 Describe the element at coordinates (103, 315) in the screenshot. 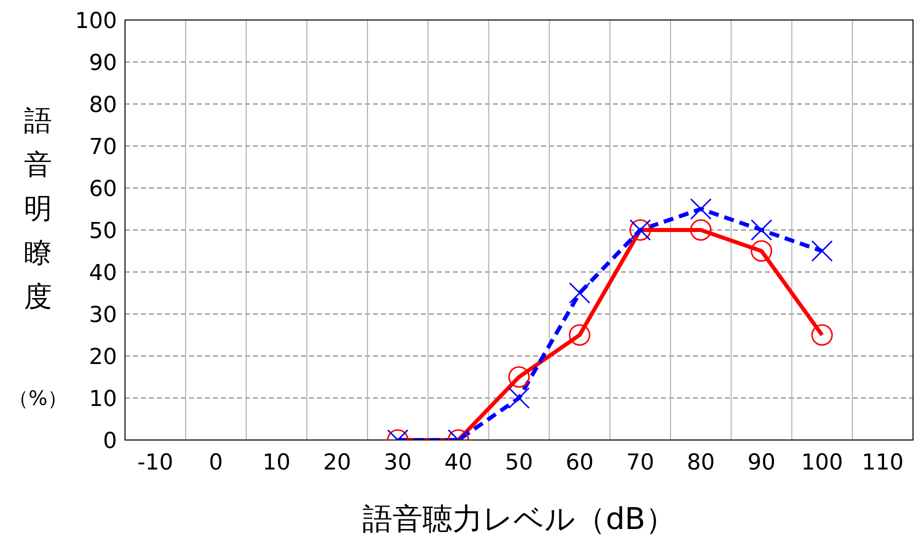

I see `y-tick-label: 30` at that location.